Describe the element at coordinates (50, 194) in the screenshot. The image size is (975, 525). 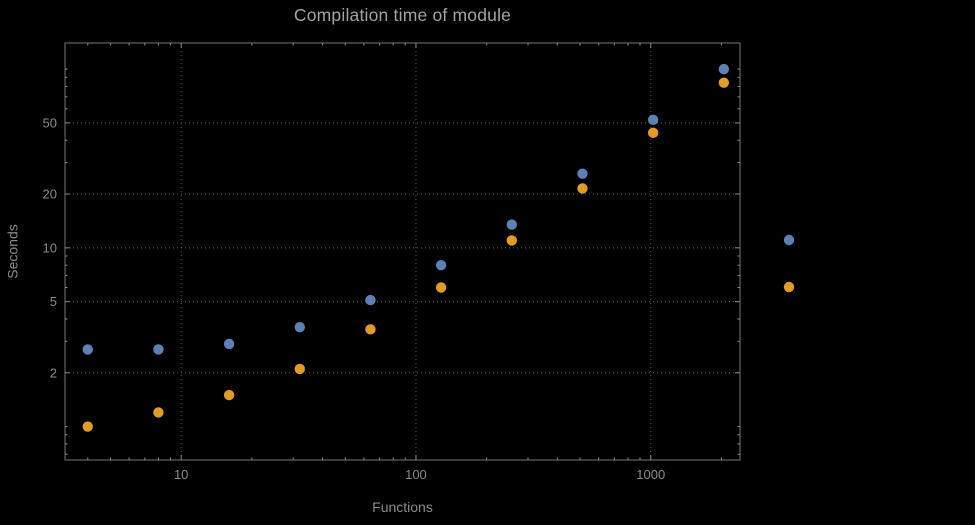
I see `y-tick-label: 20` at that location.